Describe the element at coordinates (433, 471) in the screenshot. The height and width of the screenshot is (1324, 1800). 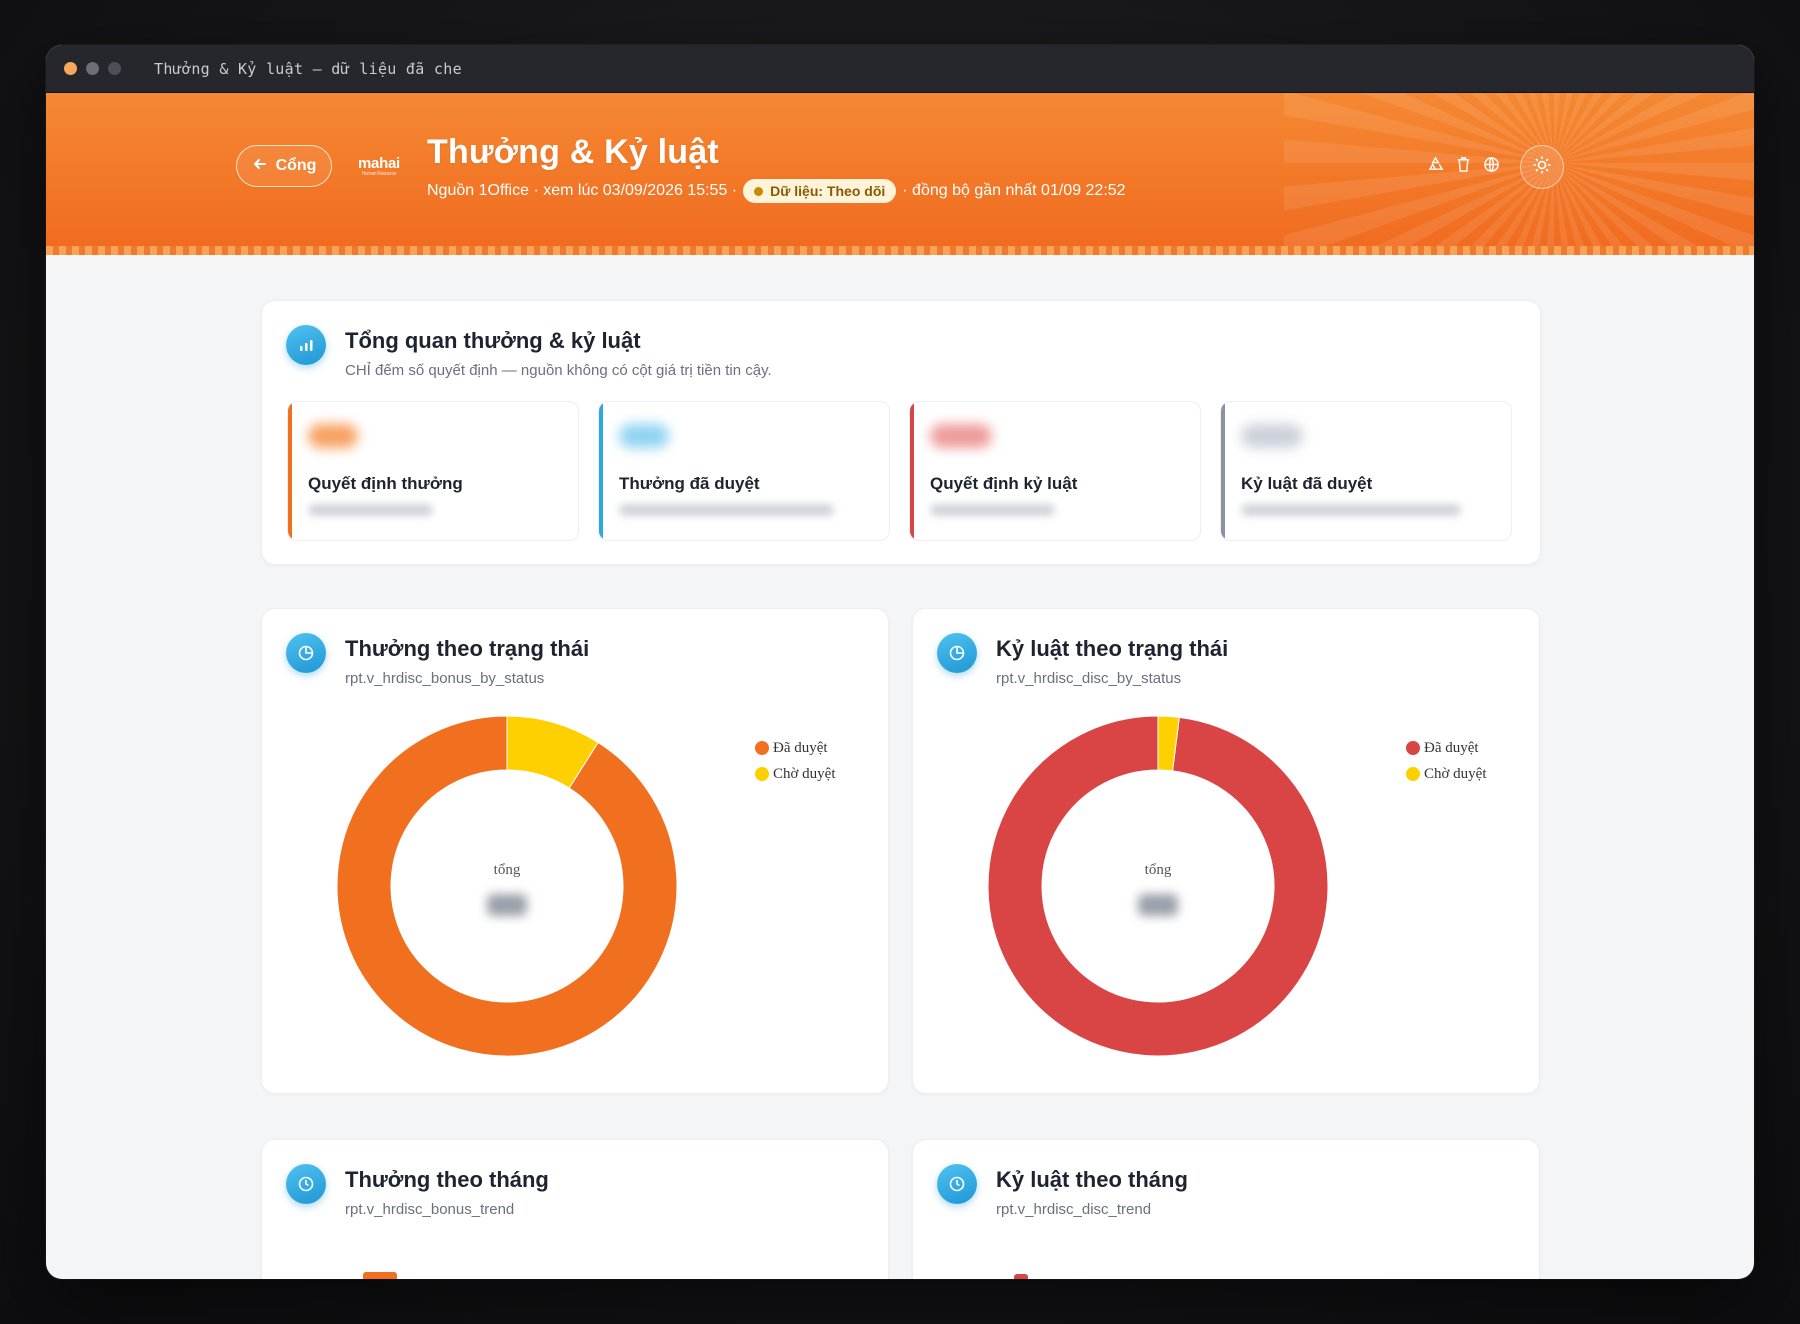
I see `kpi-bonus-decisions: Quyết định thưởng` at that location.